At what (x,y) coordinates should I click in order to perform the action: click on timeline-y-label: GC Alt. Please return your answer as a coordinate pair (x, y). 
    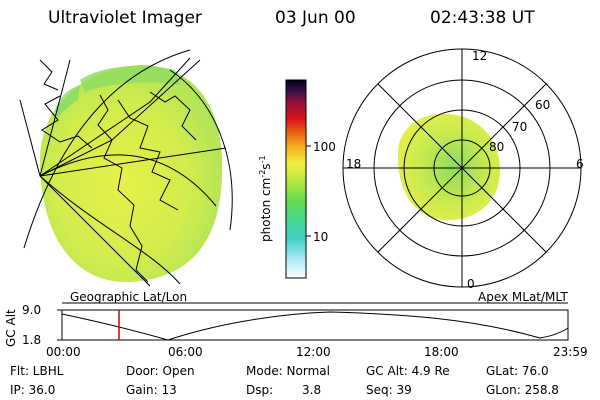
    Looking at the image, I should click on (11, 328).